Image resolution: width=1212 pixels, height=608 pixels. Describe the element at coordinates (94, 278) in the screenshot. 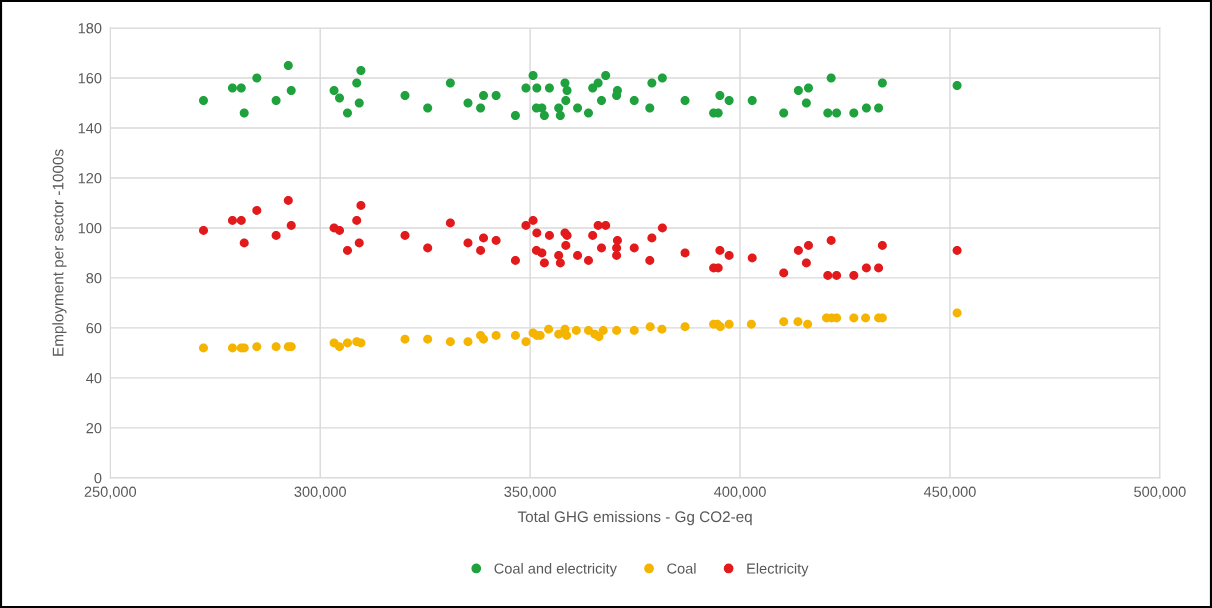

I see `y-tick-label: 80` at that location.